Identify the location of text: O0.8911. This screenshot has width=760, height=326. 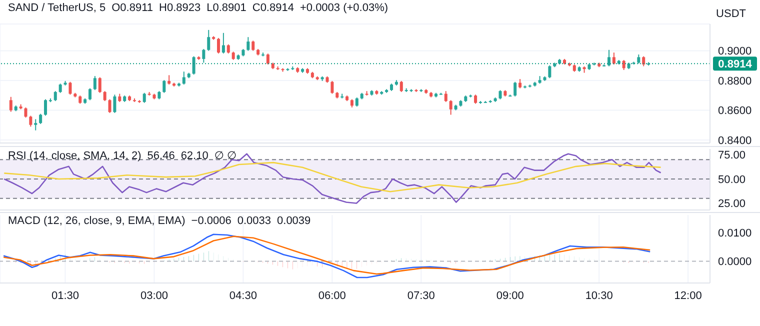
(133, 8).